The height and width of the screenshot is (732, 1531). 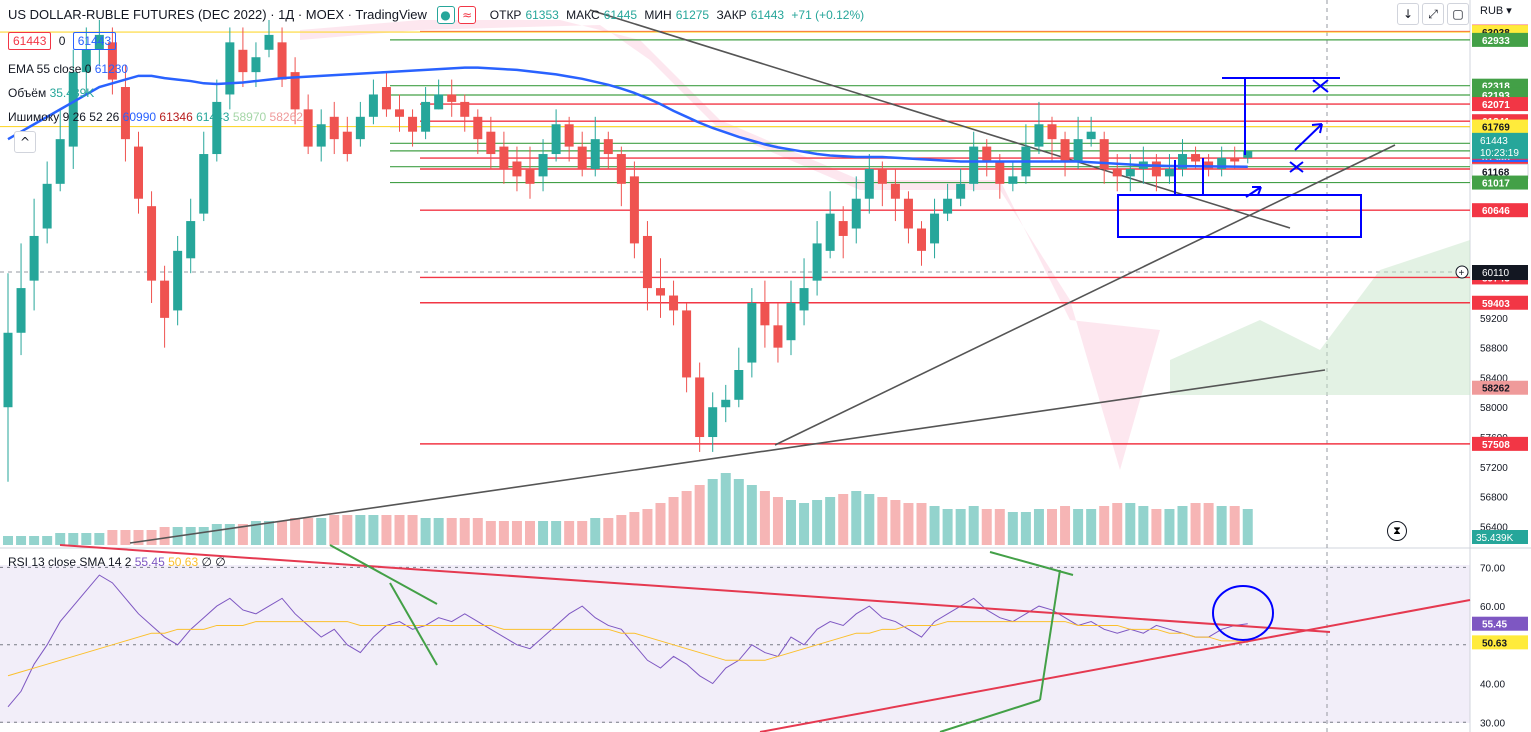 I want to click on price-badge: 60646, so click(x=1500, y=210).